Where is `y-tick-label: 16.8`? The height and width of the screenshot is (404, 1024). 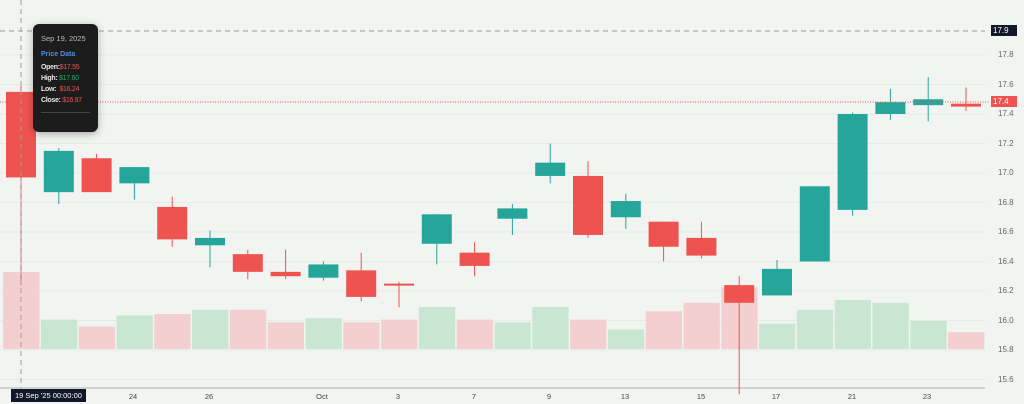
y-tick-label: 16.8 is located at coordinates (1006, 202).